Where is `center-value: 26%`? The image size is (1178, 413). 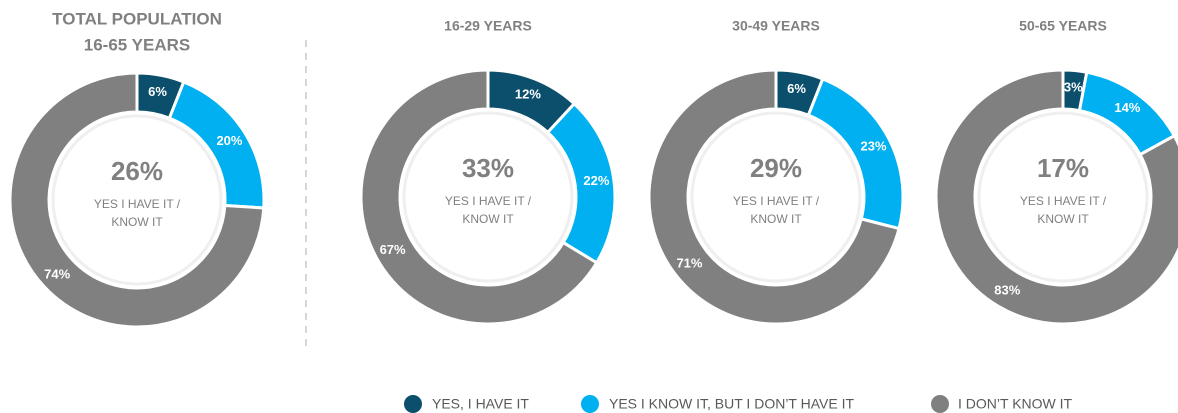
center-value: 26% is located at coordinates (137, 171).